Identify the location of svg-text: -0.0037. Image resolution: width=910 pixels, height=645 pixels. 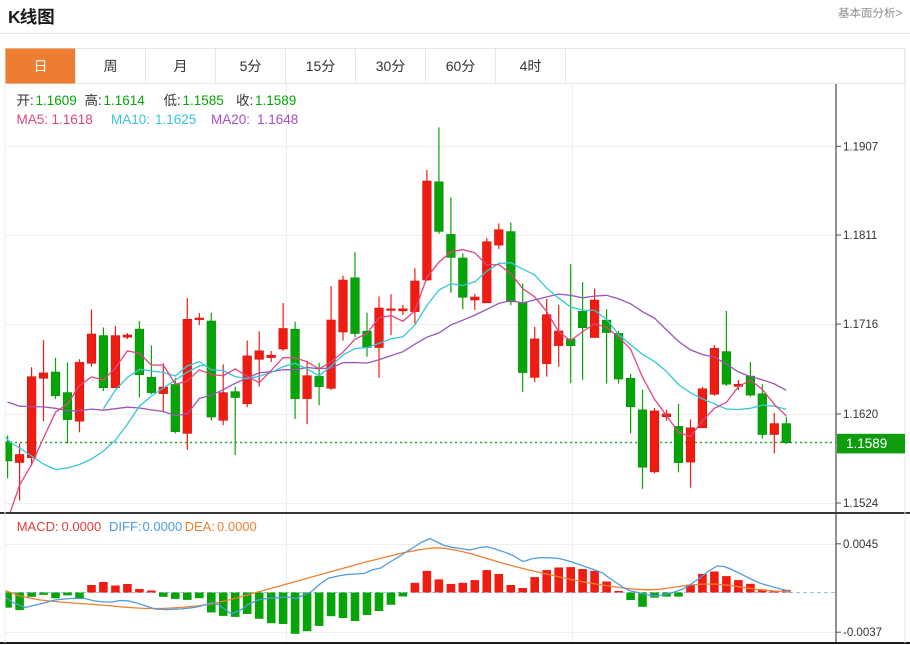
(862, 633).